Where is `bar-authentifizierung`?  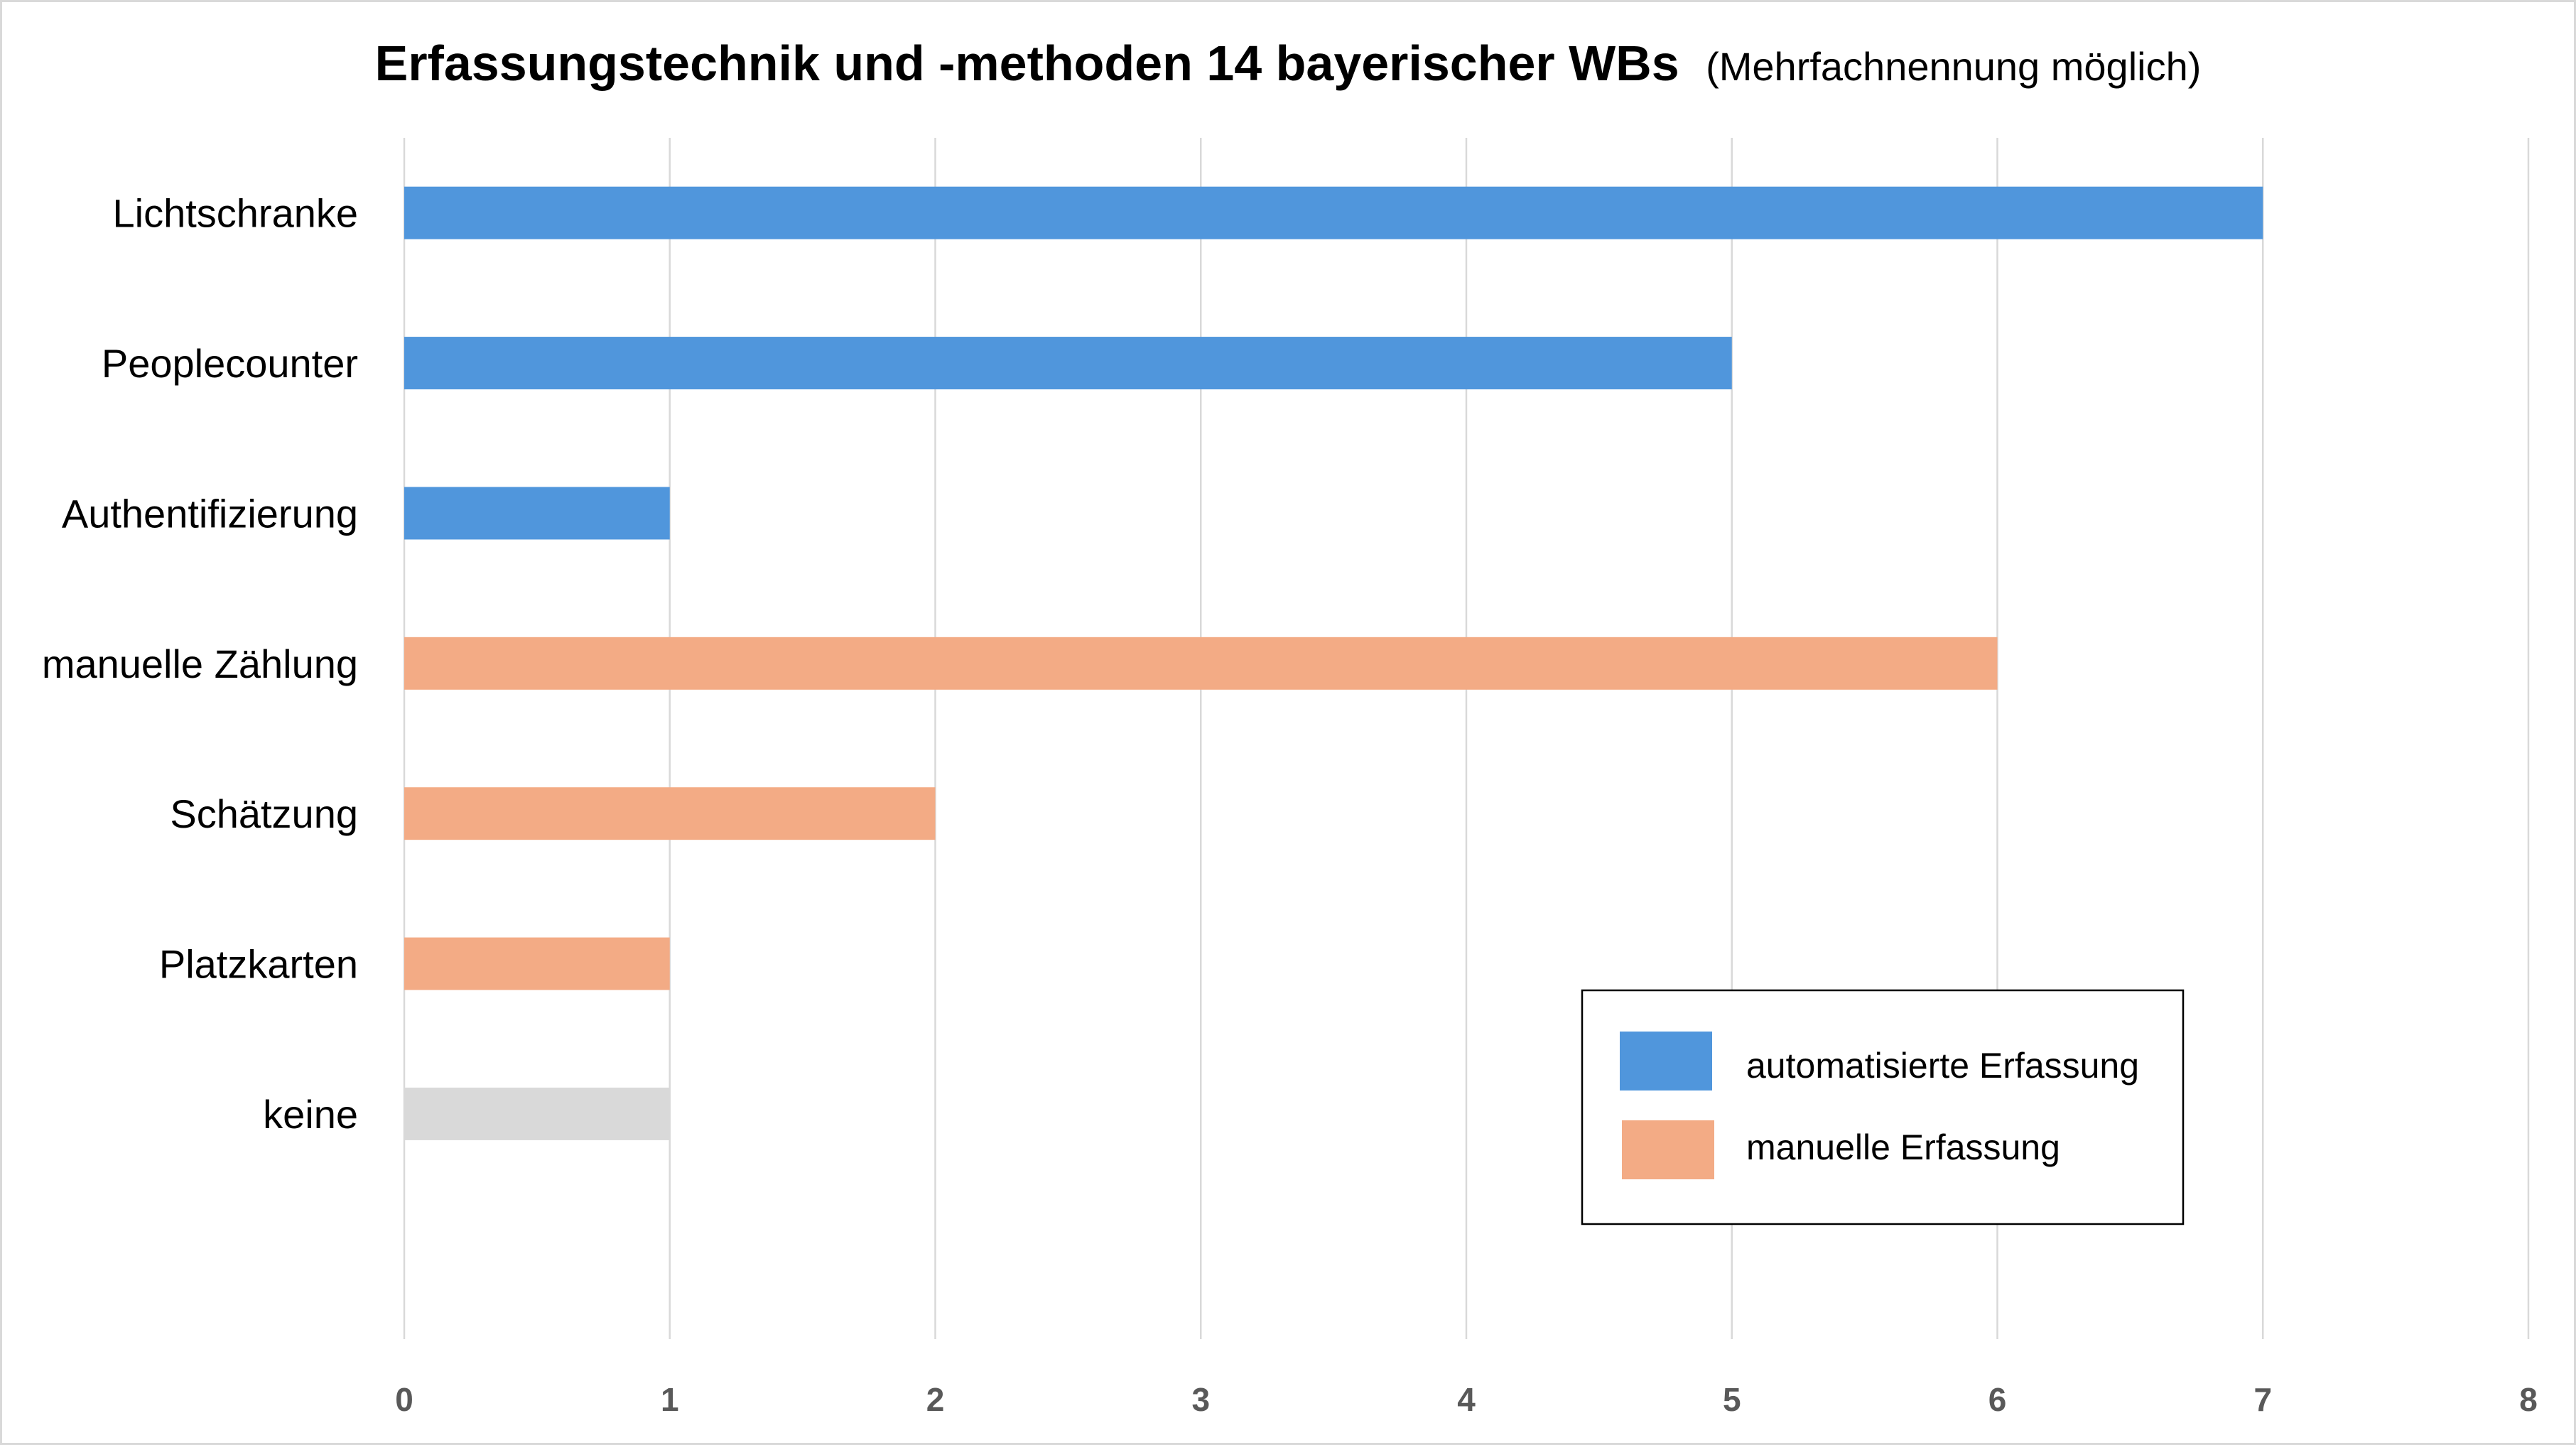 bar-authentifizierung is located at coordinates (537, 513).